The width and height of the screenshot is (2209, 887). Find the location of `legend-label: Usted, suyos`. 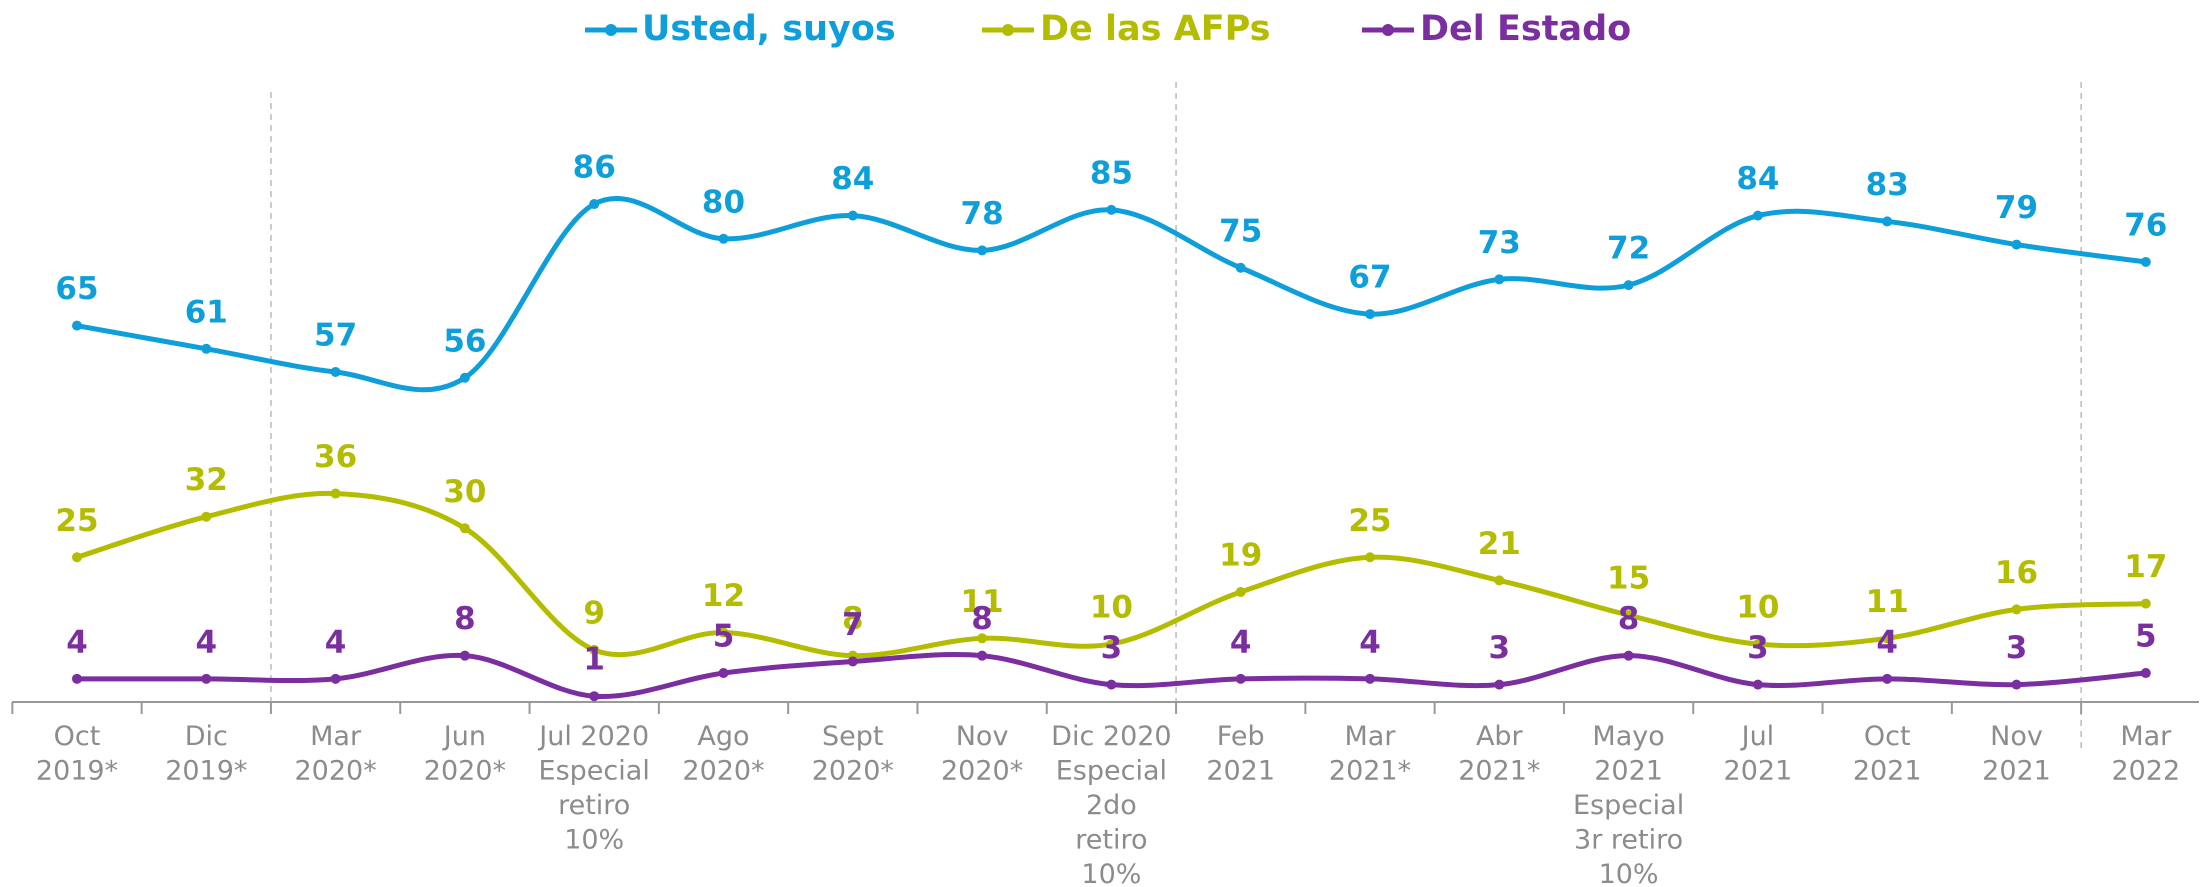

legend-label: Usted, suyos is located at coordinates (769, 29).